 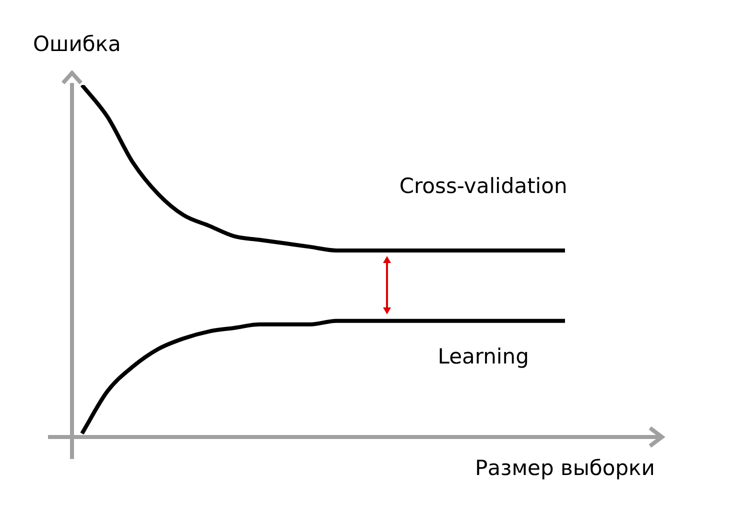 What do you see at coordinates (483, 356) in the screenshot?
I see `series-label: Learning` at bounding box center [483, 356].